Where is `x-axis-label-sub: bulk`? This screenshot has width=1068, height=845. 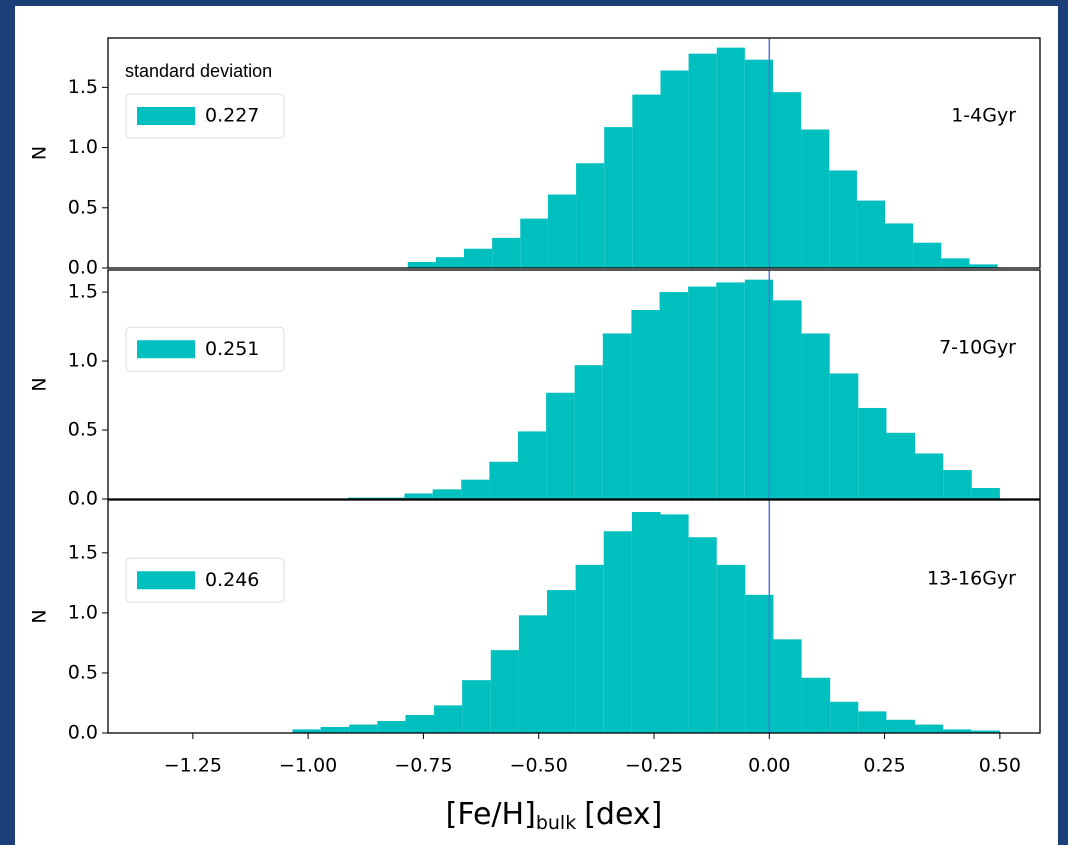
x-axis-label-sub: bulk is located at coordinates (556, 823).